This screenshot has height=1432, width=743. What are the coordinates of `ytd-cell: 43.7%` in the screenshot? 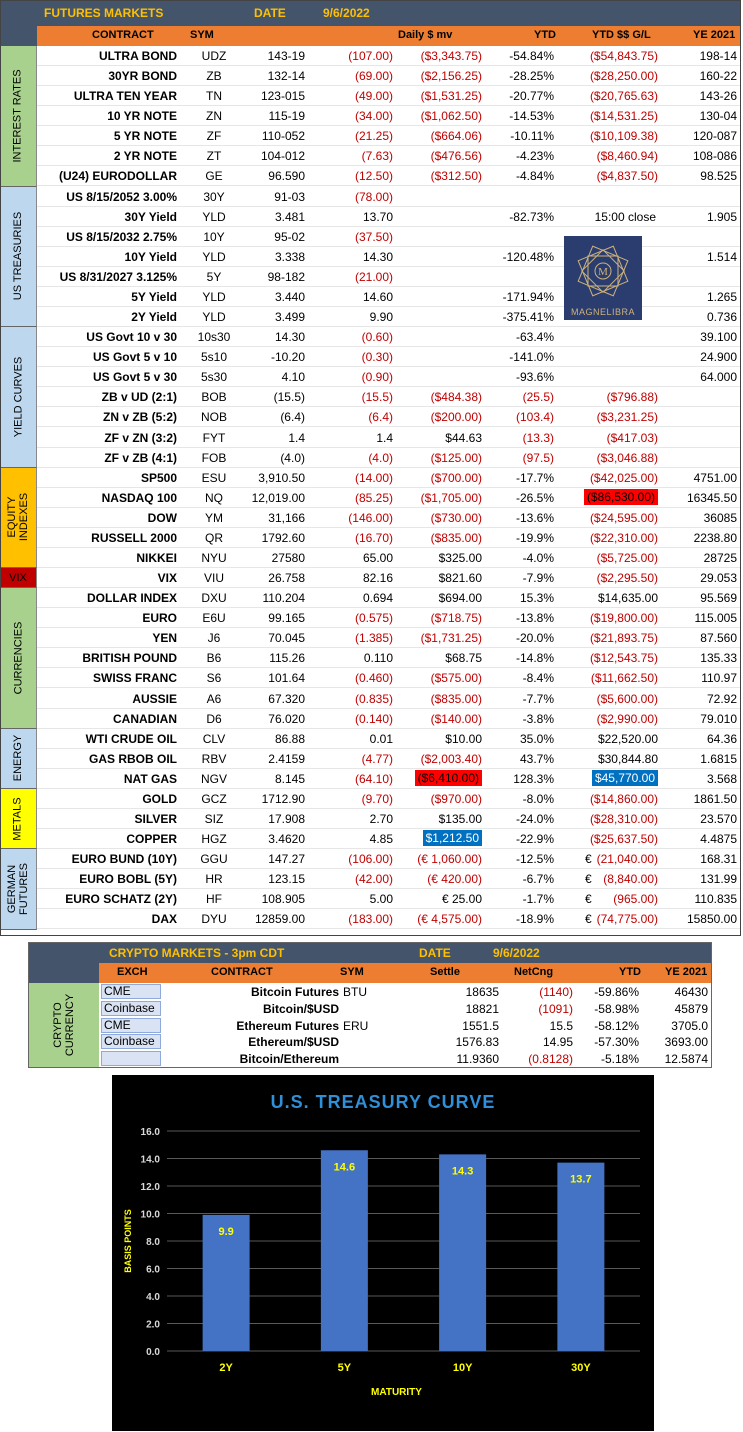 It's located at (536, 758).